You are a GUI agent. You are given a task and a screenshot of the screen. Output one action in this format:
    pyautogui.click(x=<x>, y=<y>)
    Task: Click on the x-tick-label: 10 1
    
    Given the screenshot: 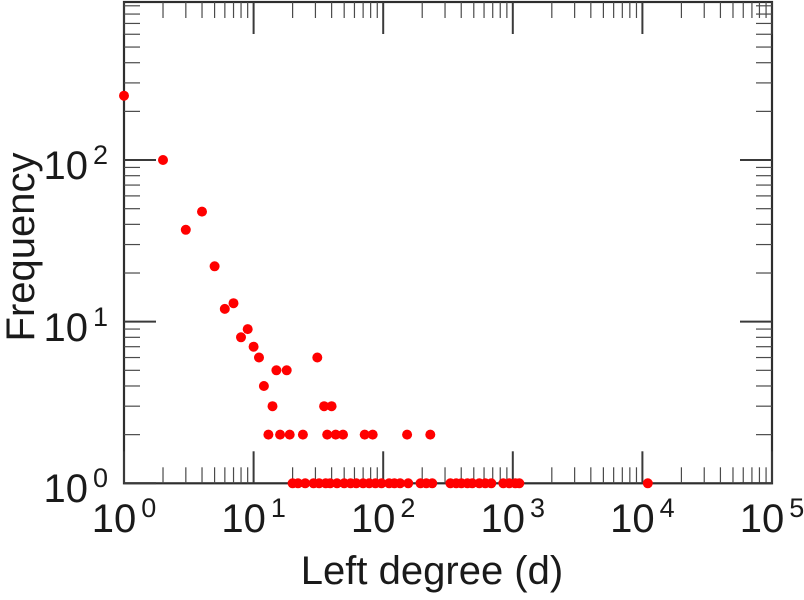 What is the action you would take?
    pyautogui.click(x=253, y=518)
    